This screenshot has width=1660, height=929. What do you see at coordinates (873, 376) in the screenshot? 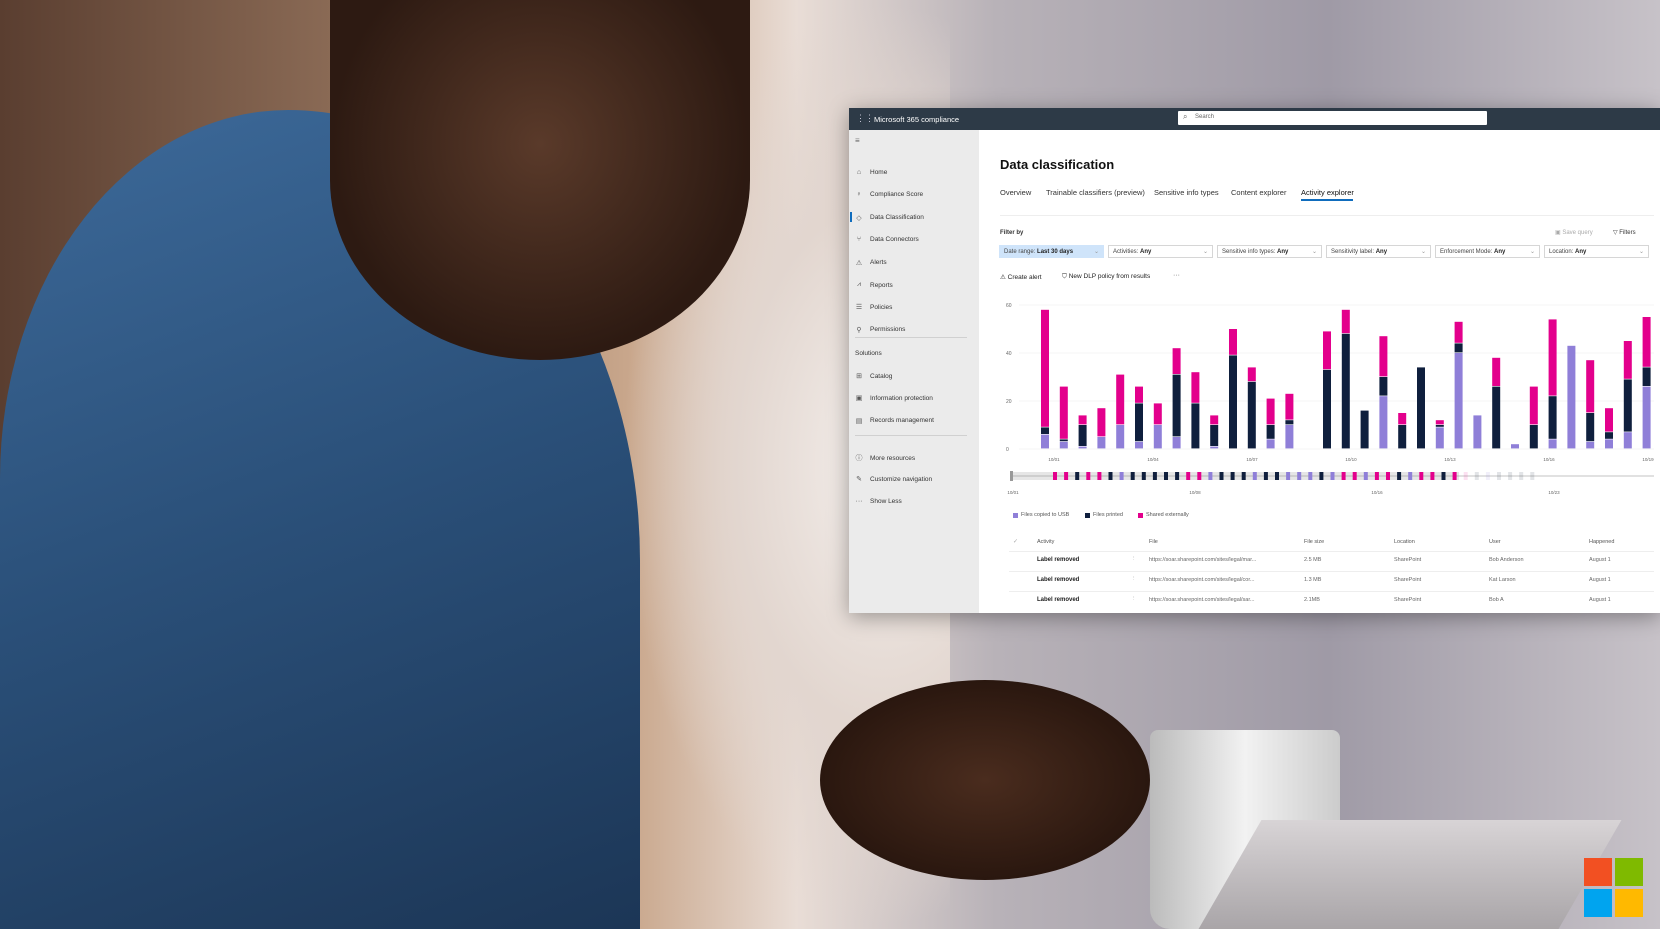
I see `sidebar-item-catalog: ⊞ Catalog` at bounding box center [873, 376].